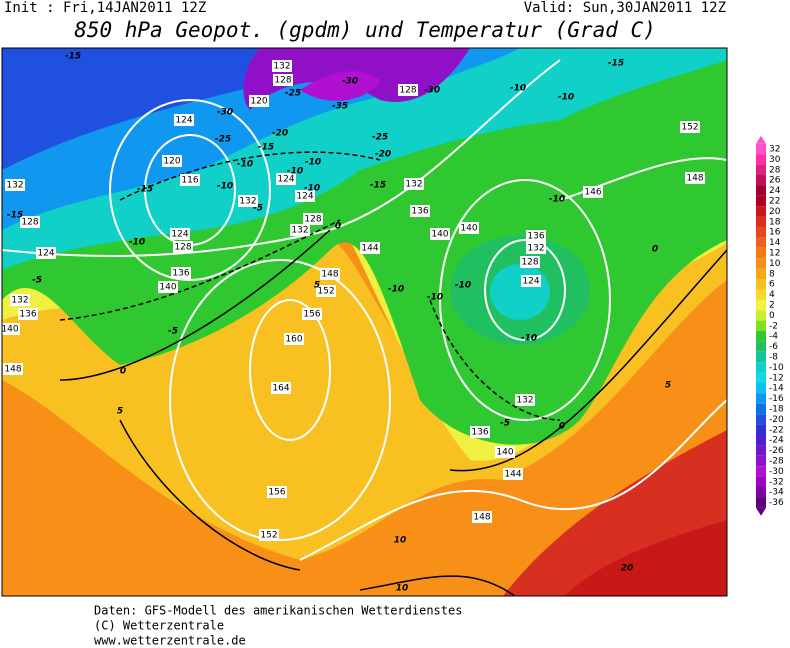  Describe the element at coordinates (776, 472) in the screenshot. I see `colorbar-label: -30` at that location.